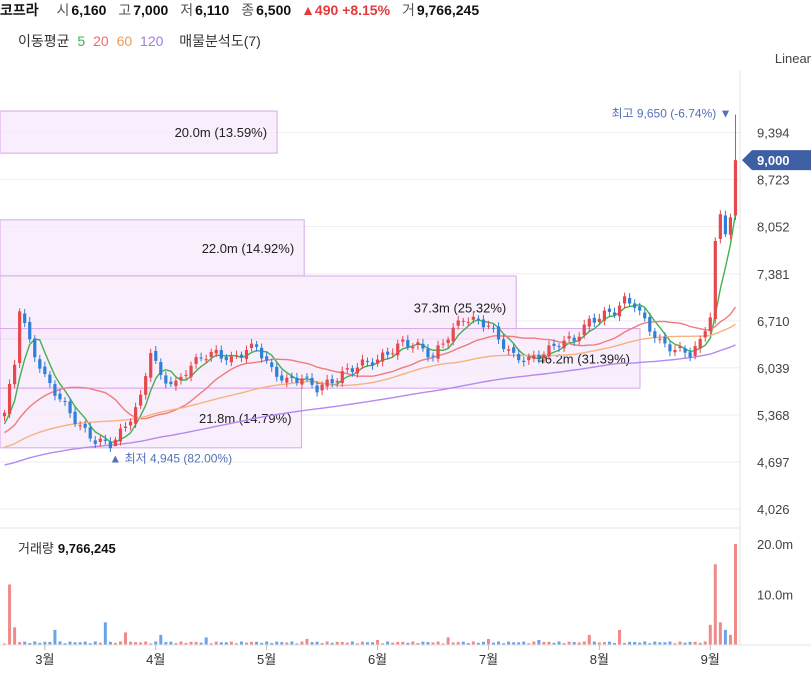 The height and width of the screenshot is (673, 811). What do you see at coordinates (141, 41) in the screenshot?
I see `indicator-legend: 이동평균 5 20 60 120 매물분석도(7)` at bounding box center [141, 41].